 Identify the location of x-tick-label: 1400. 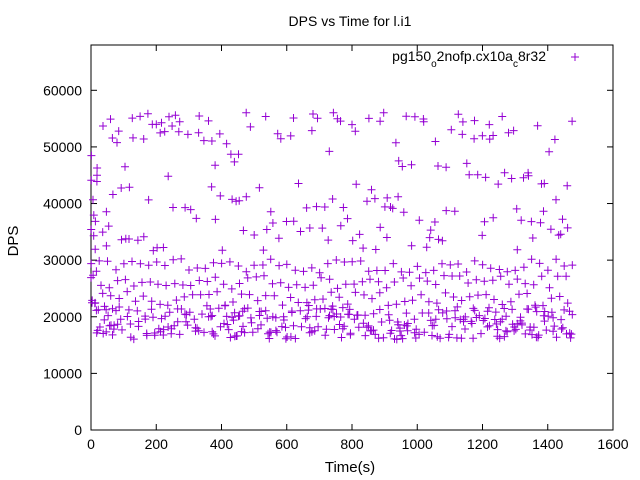
(547, 444).